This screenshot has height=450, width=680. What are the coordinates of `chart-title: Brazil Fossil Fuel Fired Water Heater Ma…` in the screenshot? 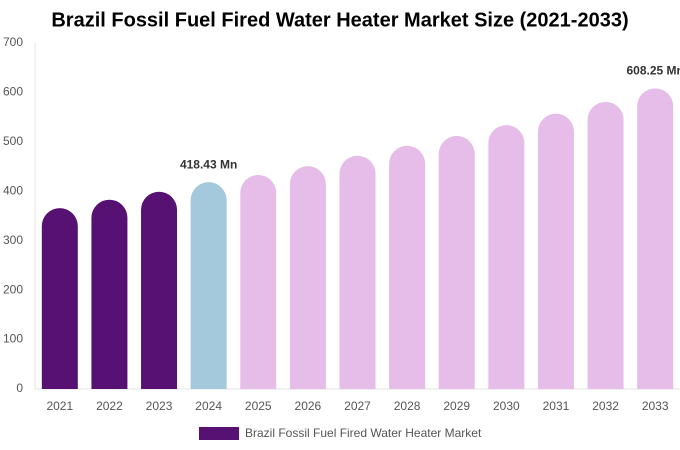 It's located at (339, 20).